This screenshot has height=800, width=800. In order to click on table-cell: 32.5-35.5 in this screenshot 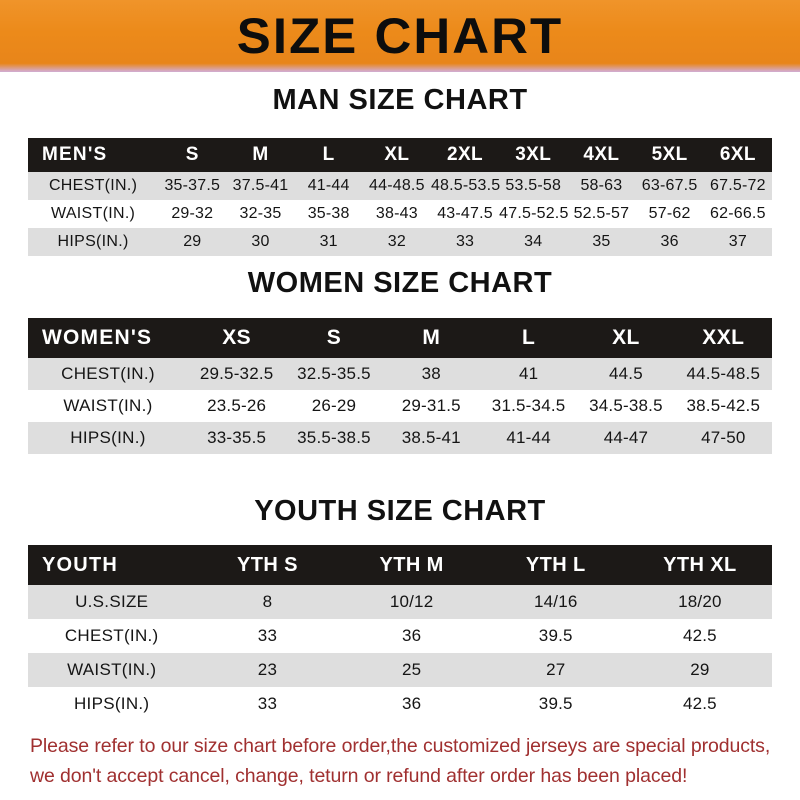, I will do `click(334, 373)`.